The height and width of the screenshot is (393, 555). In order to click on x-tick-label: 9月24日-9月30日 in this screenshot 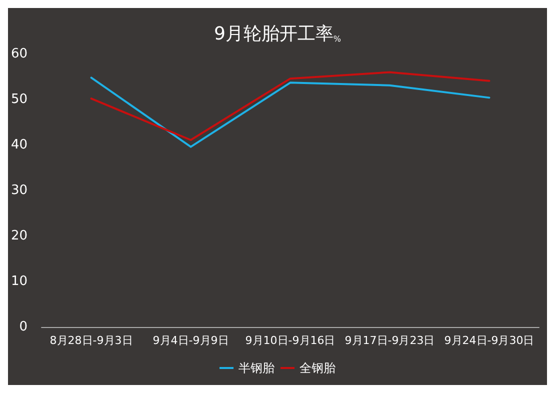, I will do `click(489, 340)`.